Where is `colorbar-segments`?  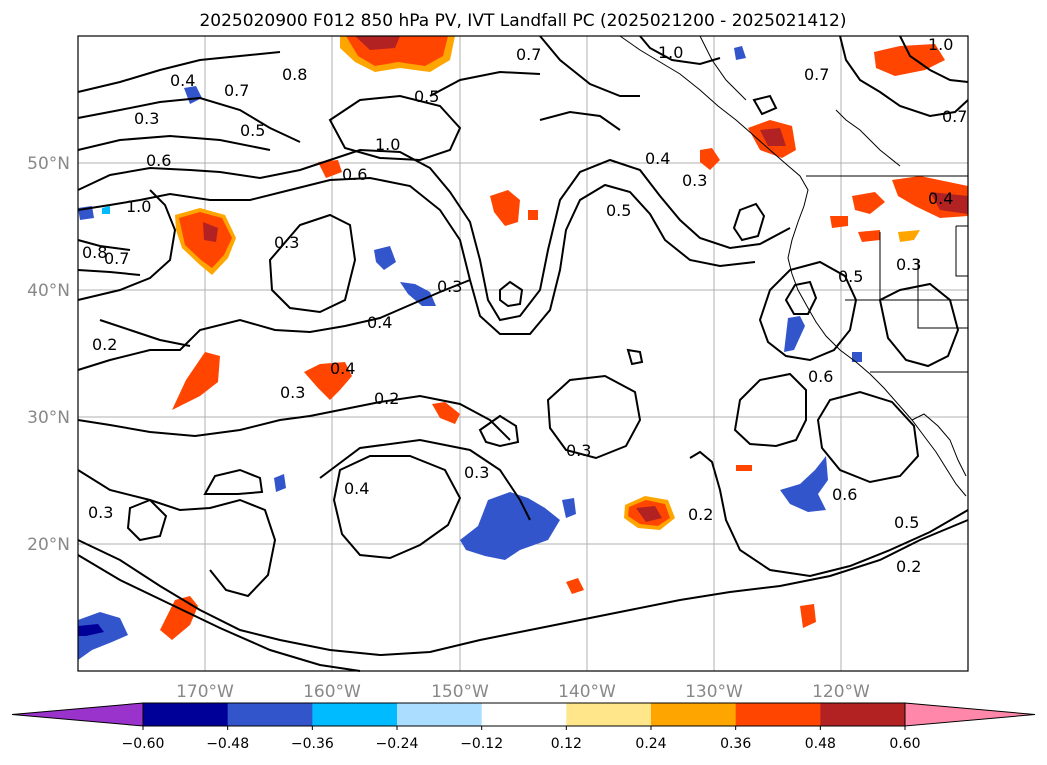 colorbar-segments is located at coordinates (523, 714).